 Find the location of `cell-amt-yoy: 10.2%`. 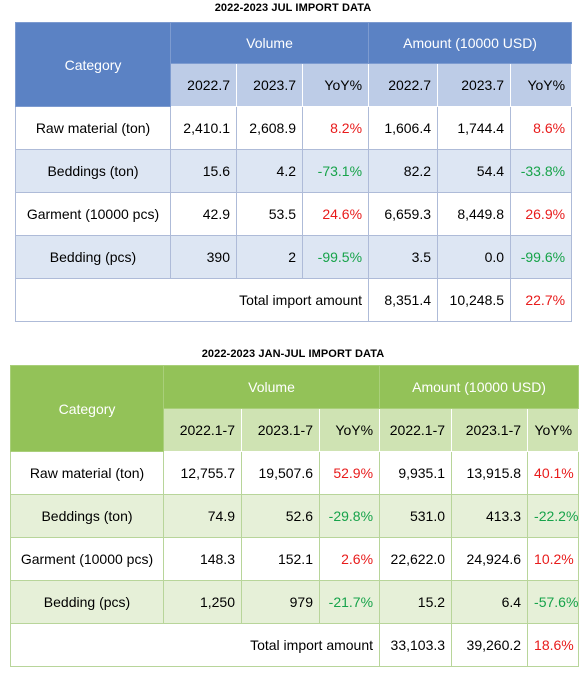

cell-amt-yoy: 10.2% is located at coordinates (553, 559).